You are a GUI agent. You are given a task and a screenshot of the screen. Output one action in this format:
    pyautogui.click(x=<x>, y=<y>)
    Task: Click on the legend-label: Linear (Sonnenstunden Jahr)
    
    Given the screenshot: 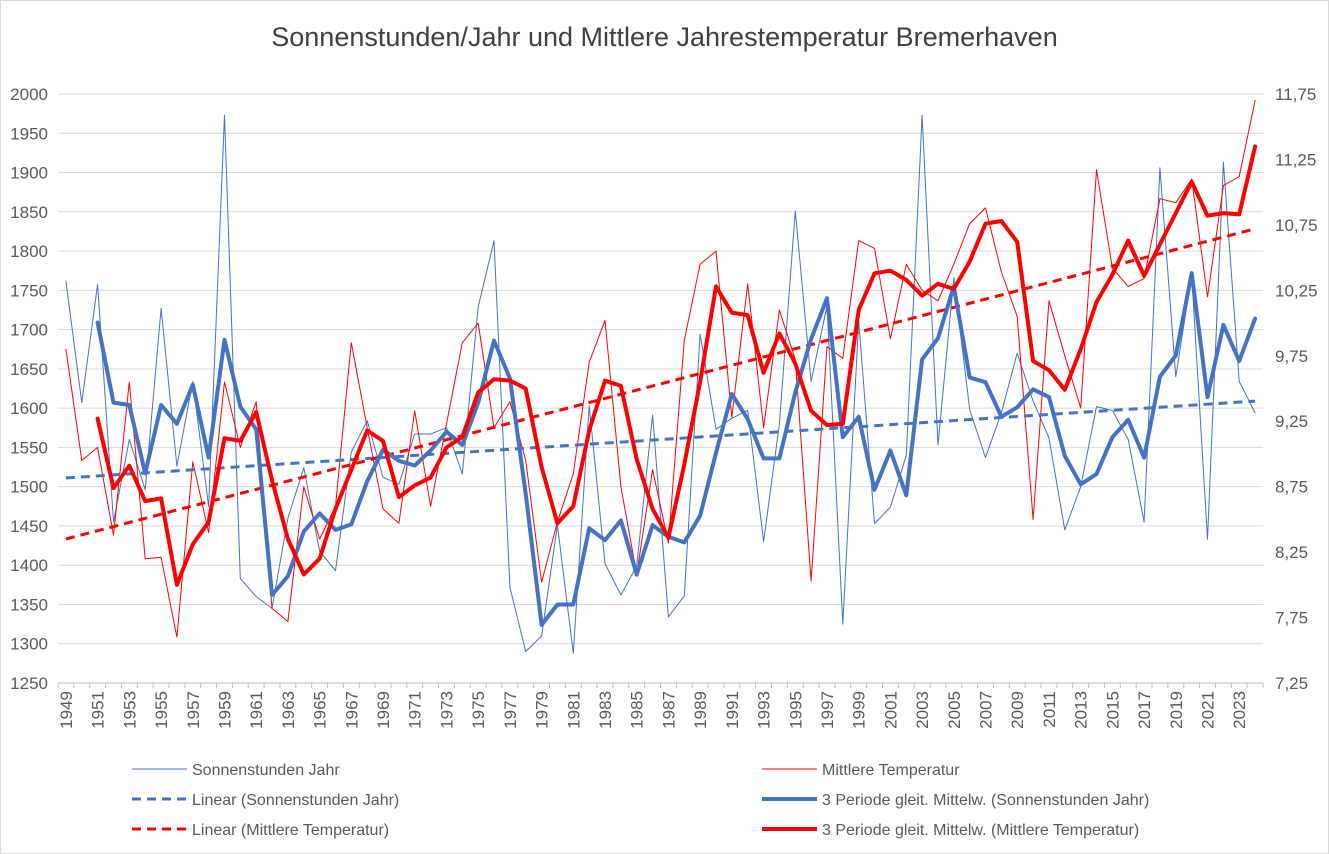 What is the action you would take?
    pyautogui.click(x=295, y=800)
    